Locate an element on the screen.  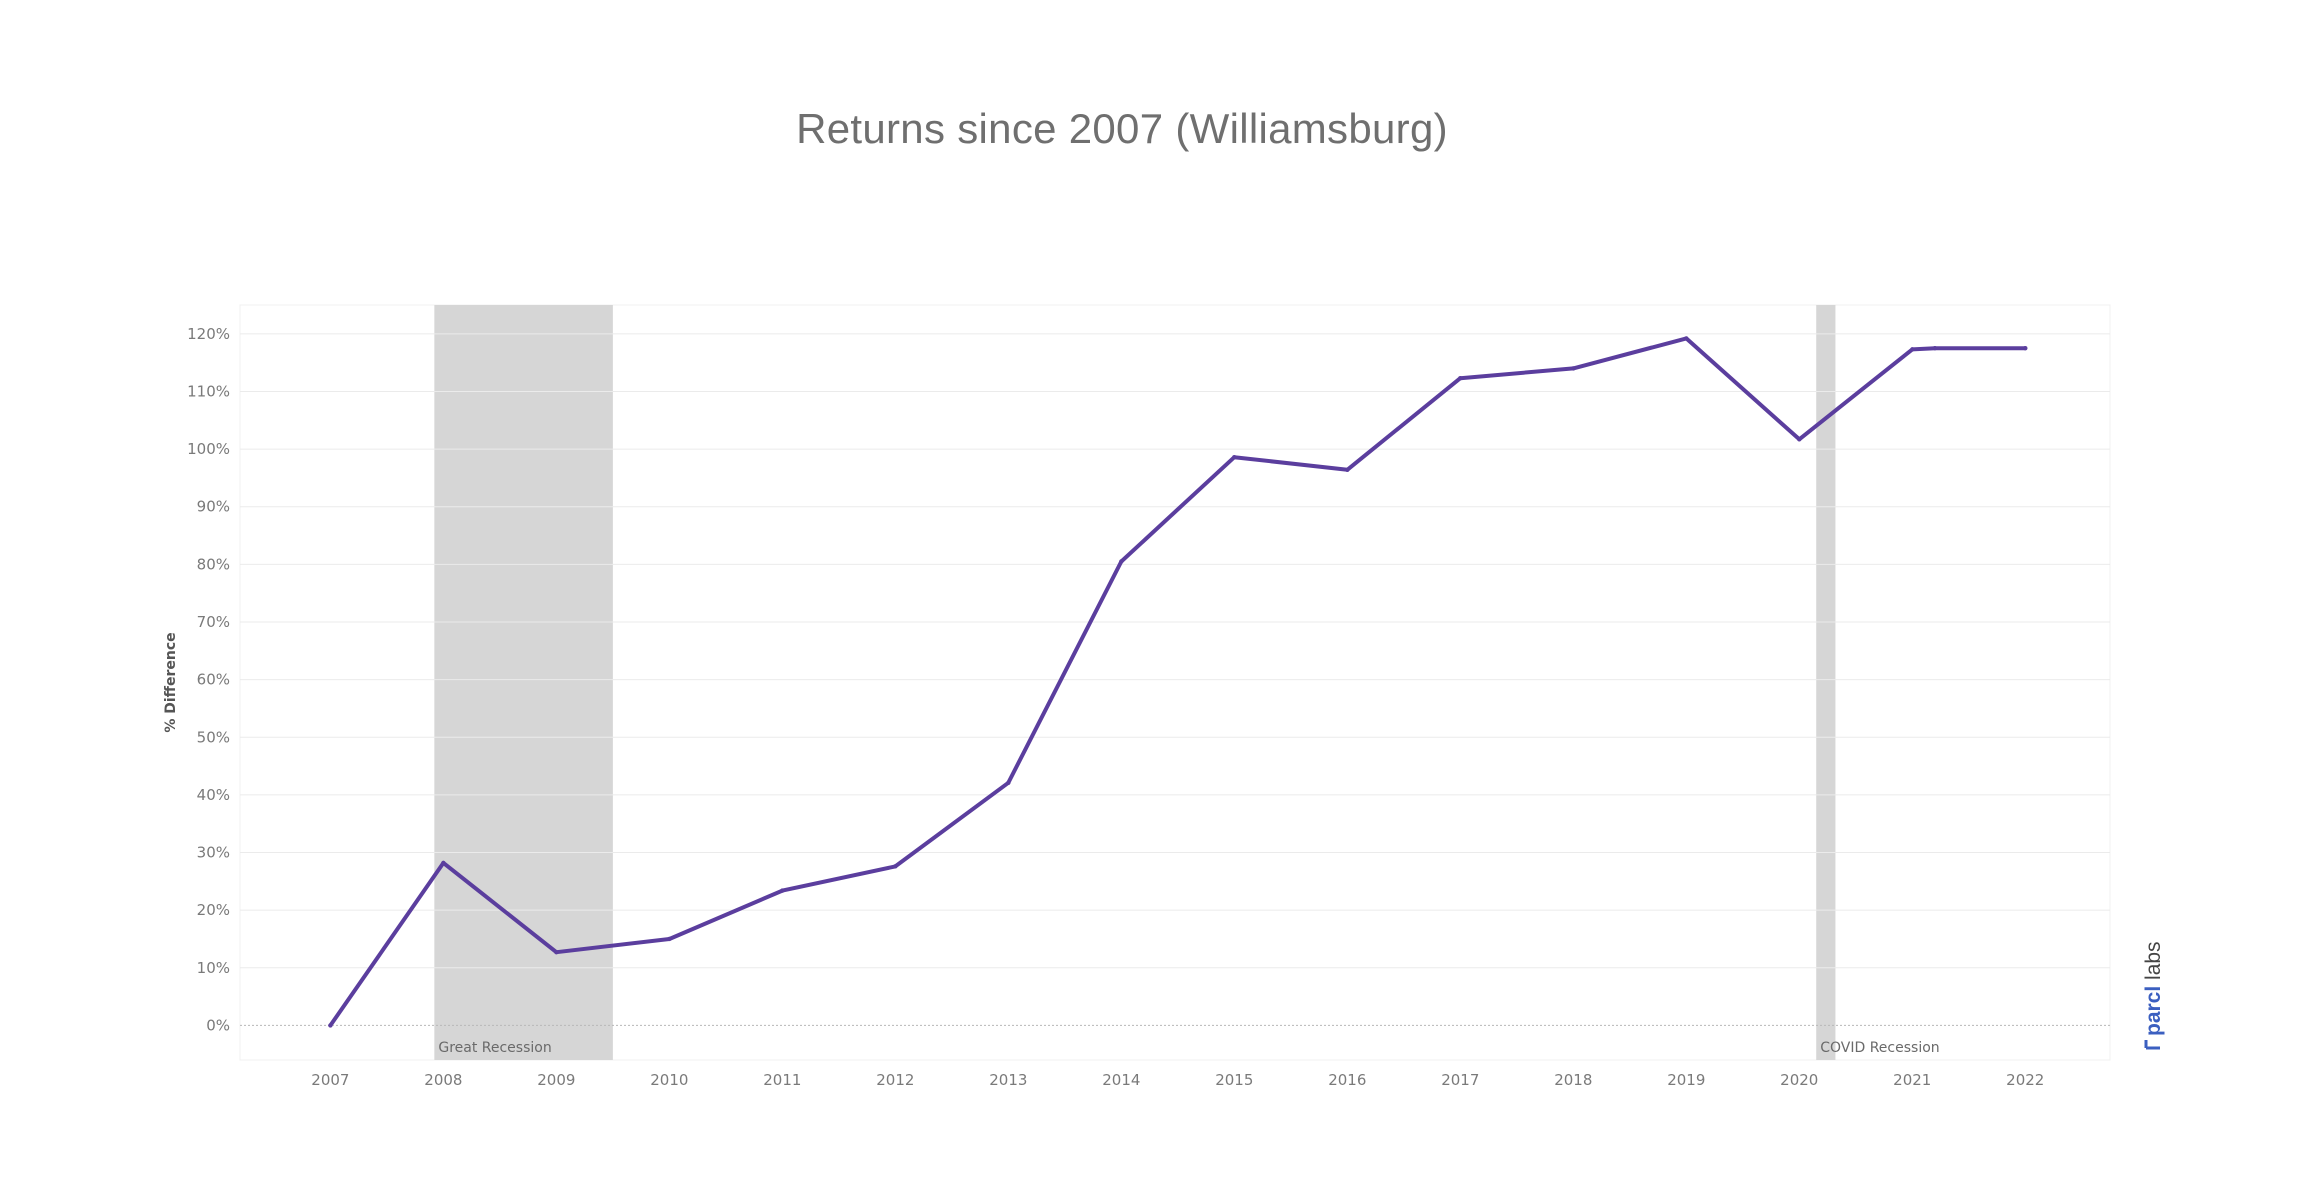
y-axis-label: % Difference is located at coordinates (171, 682).